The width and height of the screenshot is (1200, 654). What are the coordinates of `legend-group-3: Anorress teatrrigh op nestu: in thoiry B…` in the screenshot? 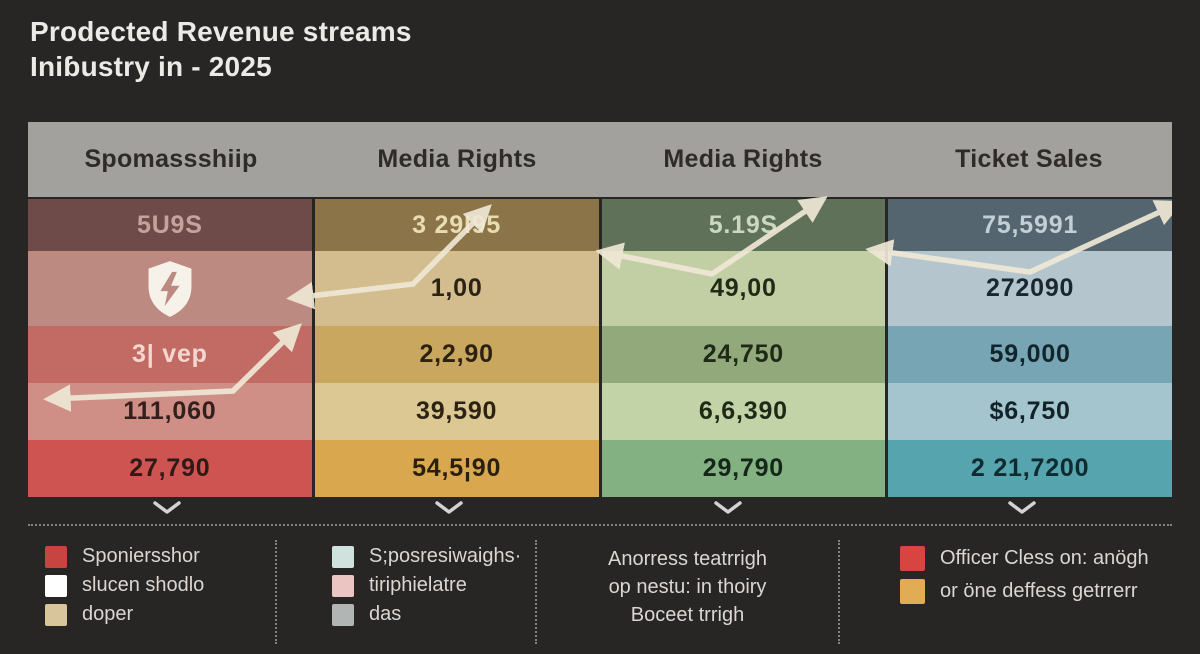 It's located at (686, 592).